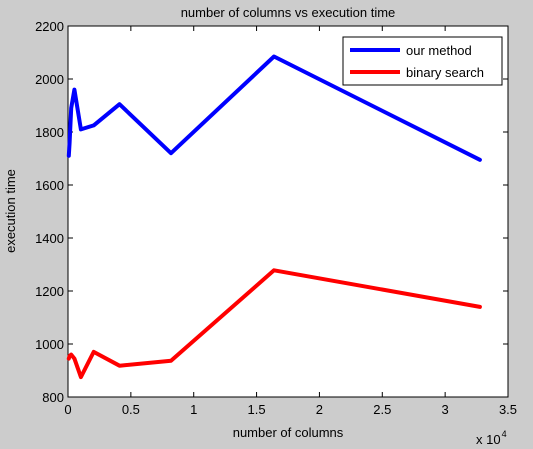 This screenshot has width=533, height=449. What do you see at coordinates (10, 211) in the screenshot?
I see `y-axis-label: execution time` at bounding box center [10, 211].